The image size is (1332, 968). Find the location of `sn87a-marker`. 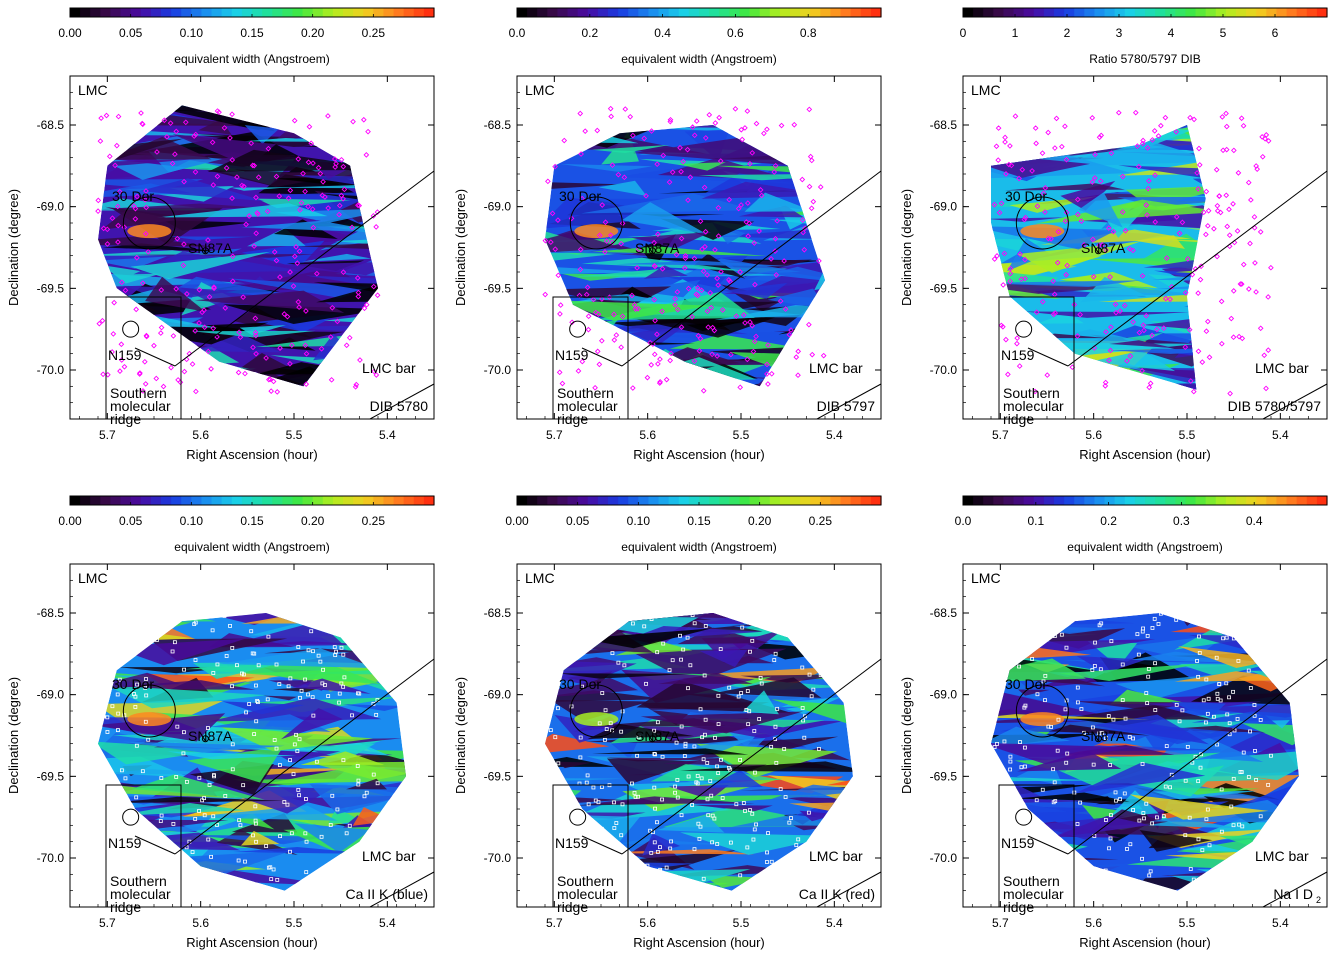

sn87a-marker is located at coordinates (205, 251).